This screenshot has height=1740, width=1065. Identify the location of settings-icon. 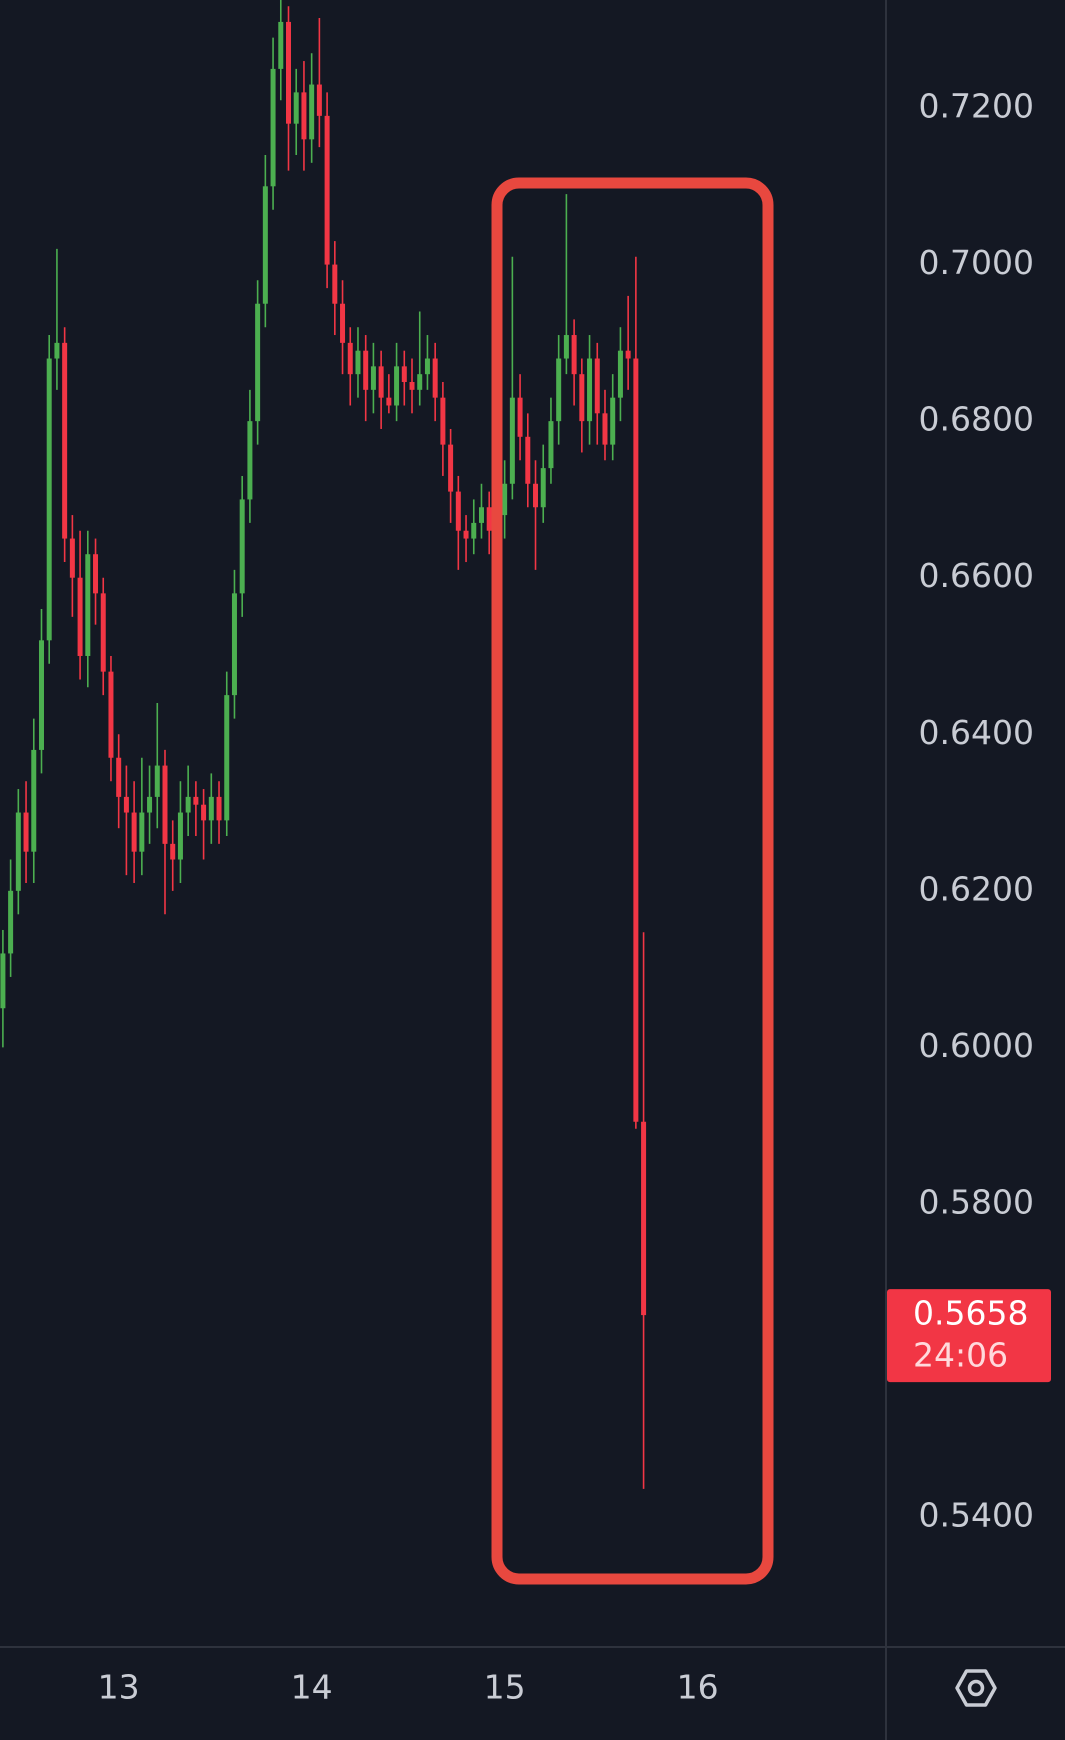
(976, 1688).